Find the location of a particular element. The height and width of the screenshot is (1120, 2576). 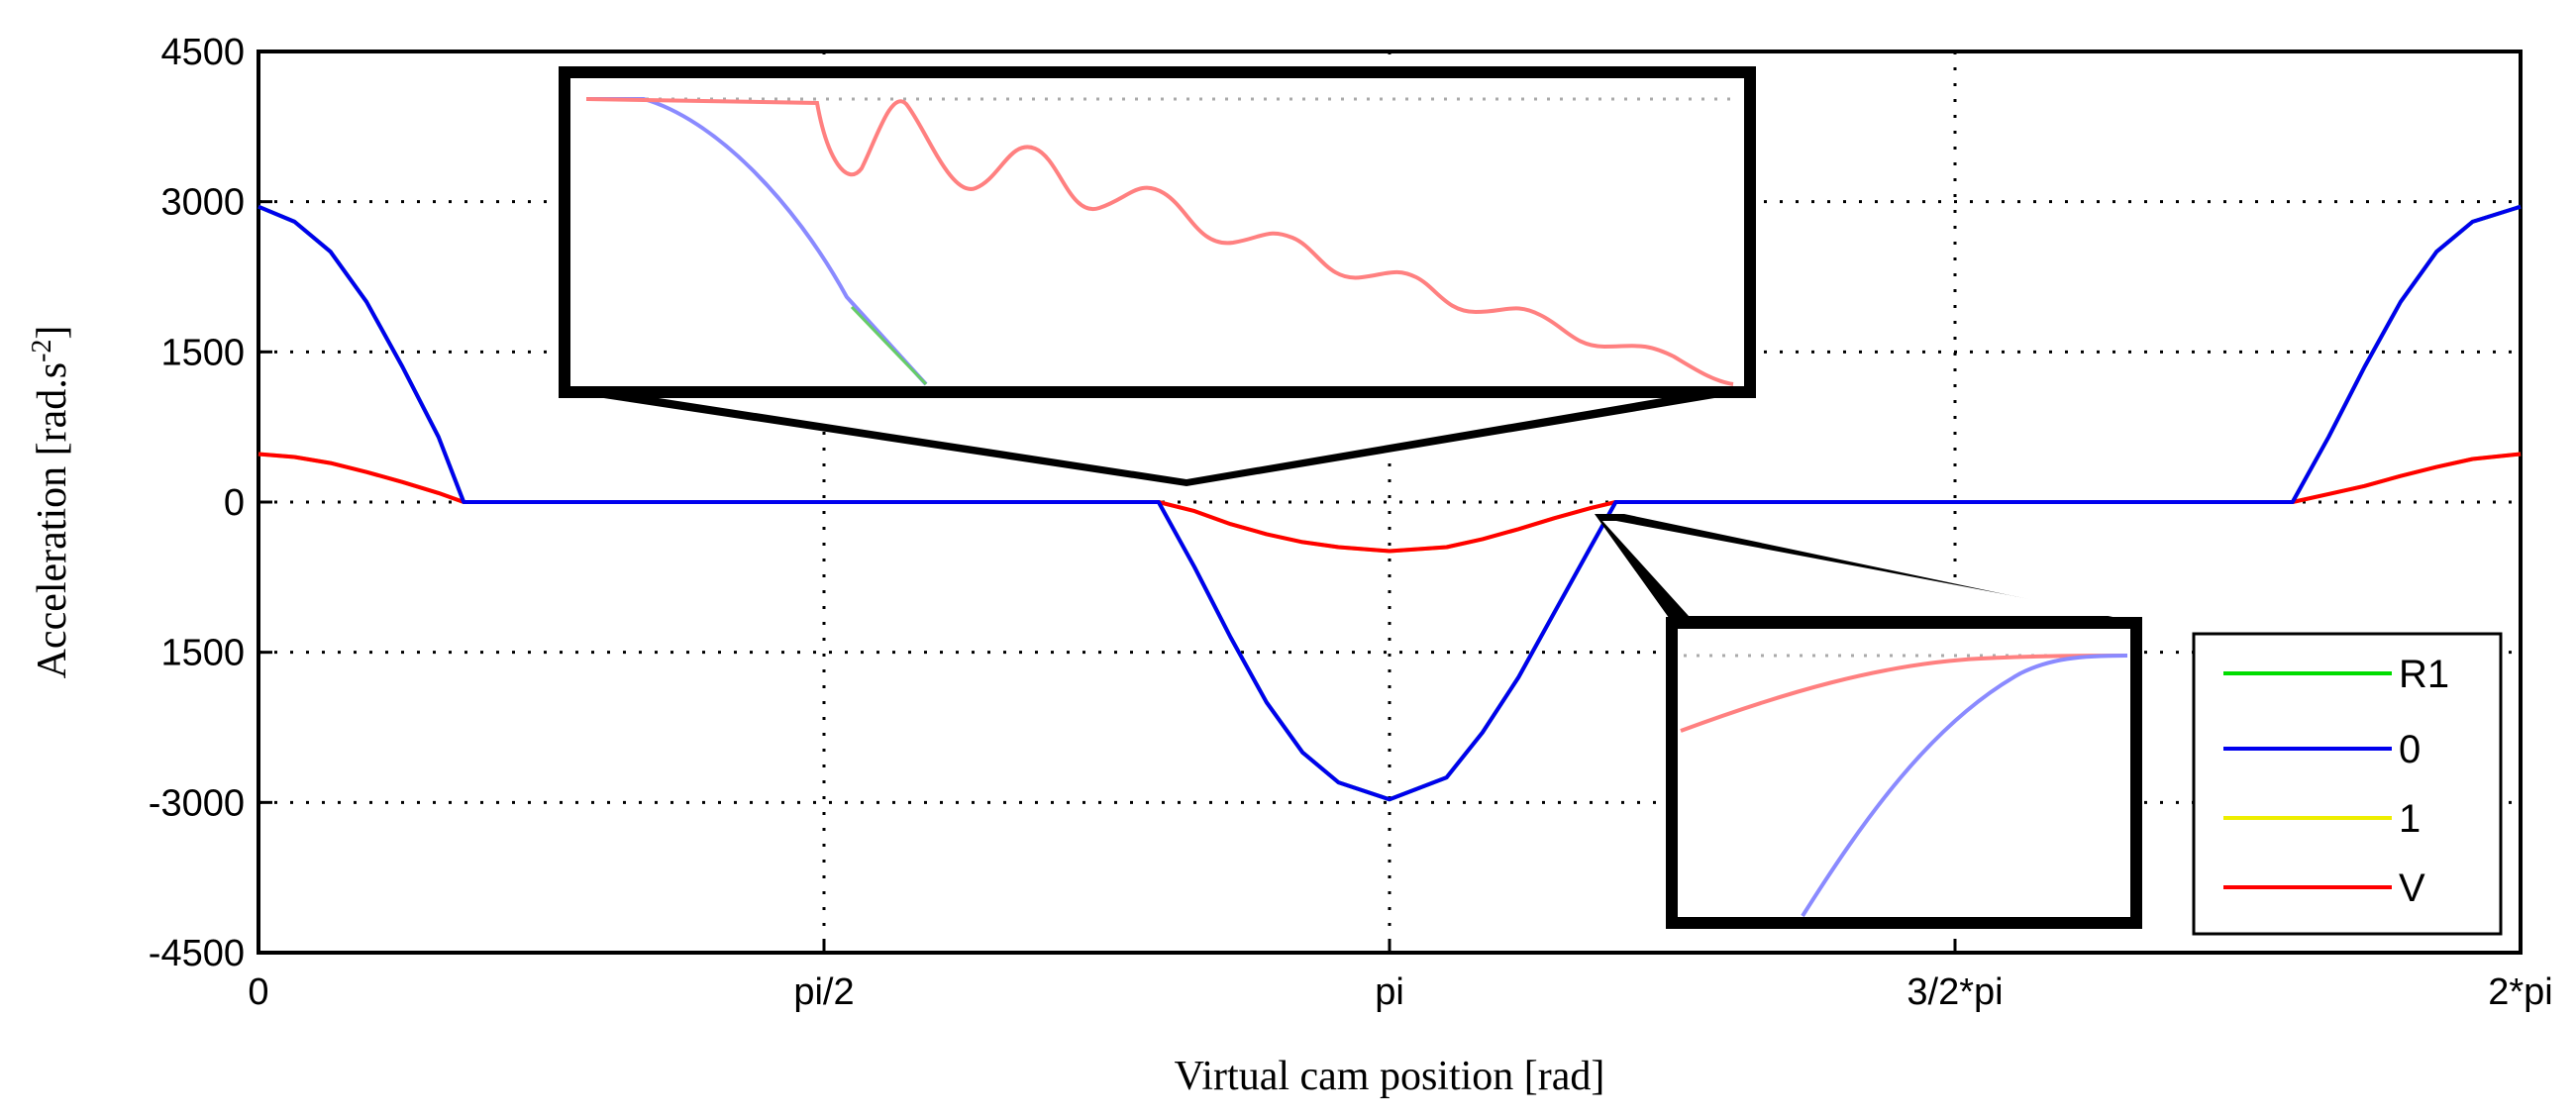

y-axis-title-main: Acceleration [rad.s is located at coordinates (52, 521).